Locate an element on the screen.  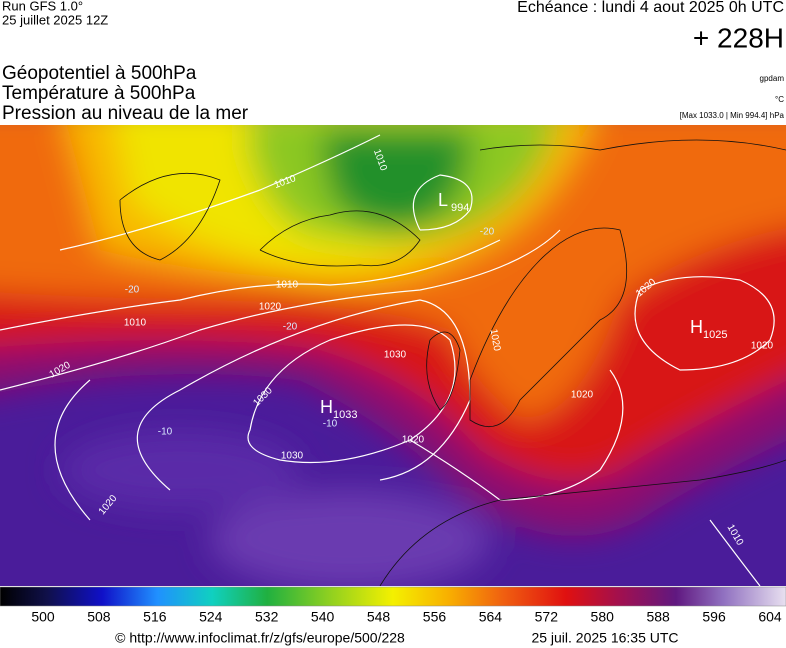
scale-label: 572 is located at coordinates (547, 617).